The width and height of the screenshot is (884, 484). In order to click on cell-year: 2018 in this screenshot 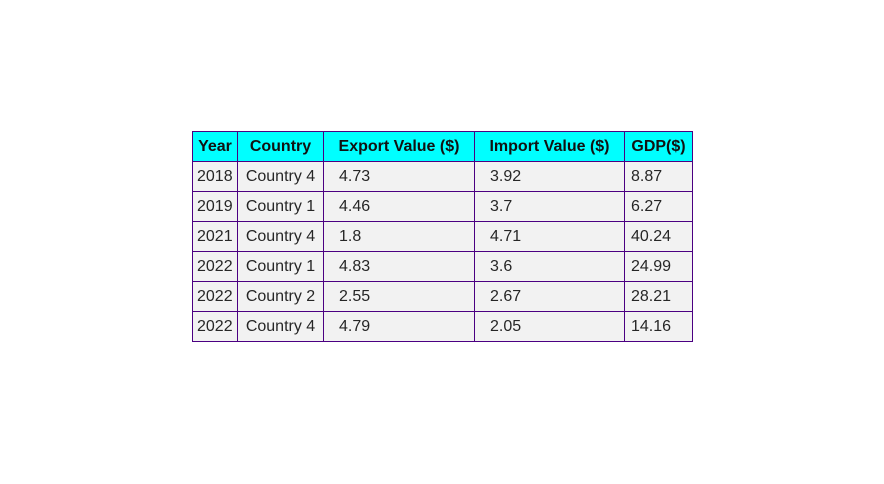, I will do `click(215, 176)`.